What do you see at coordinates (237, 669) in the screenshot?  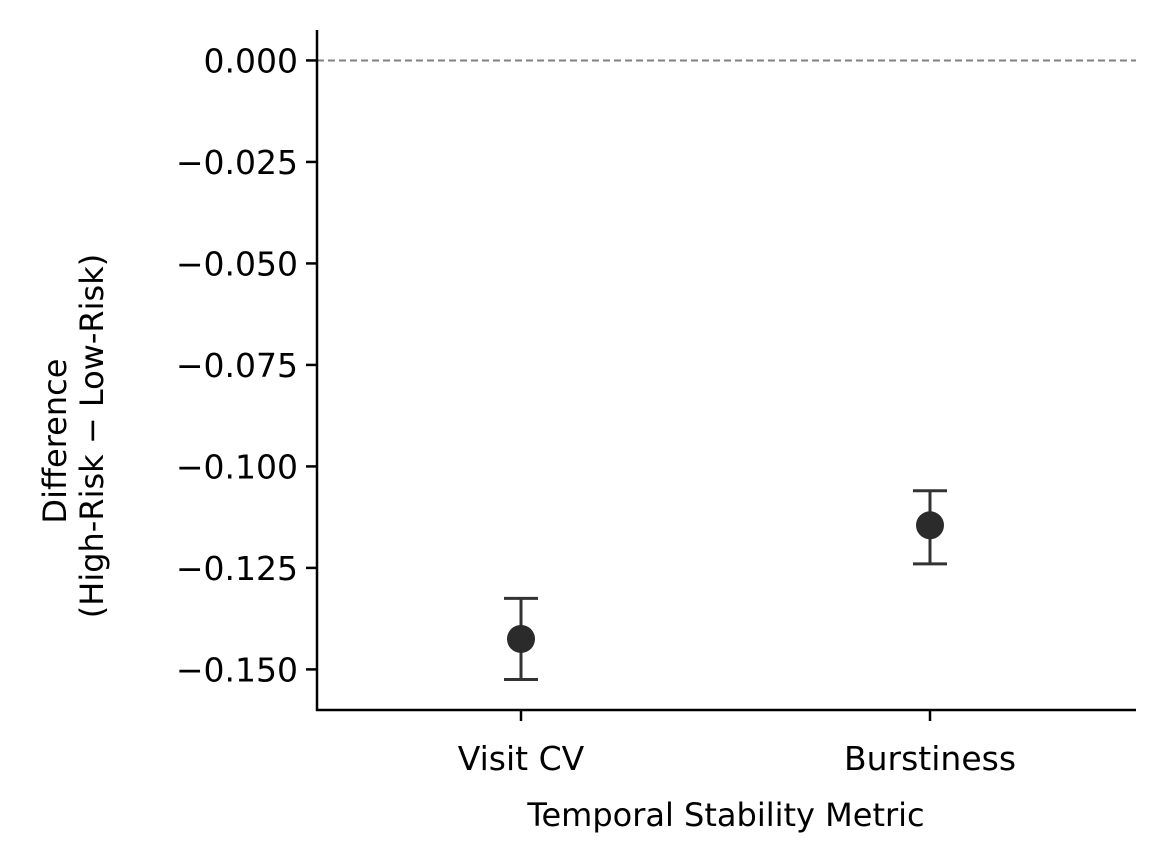 I see `y-tick-label: −0.150` at bounding box center [237, 669].